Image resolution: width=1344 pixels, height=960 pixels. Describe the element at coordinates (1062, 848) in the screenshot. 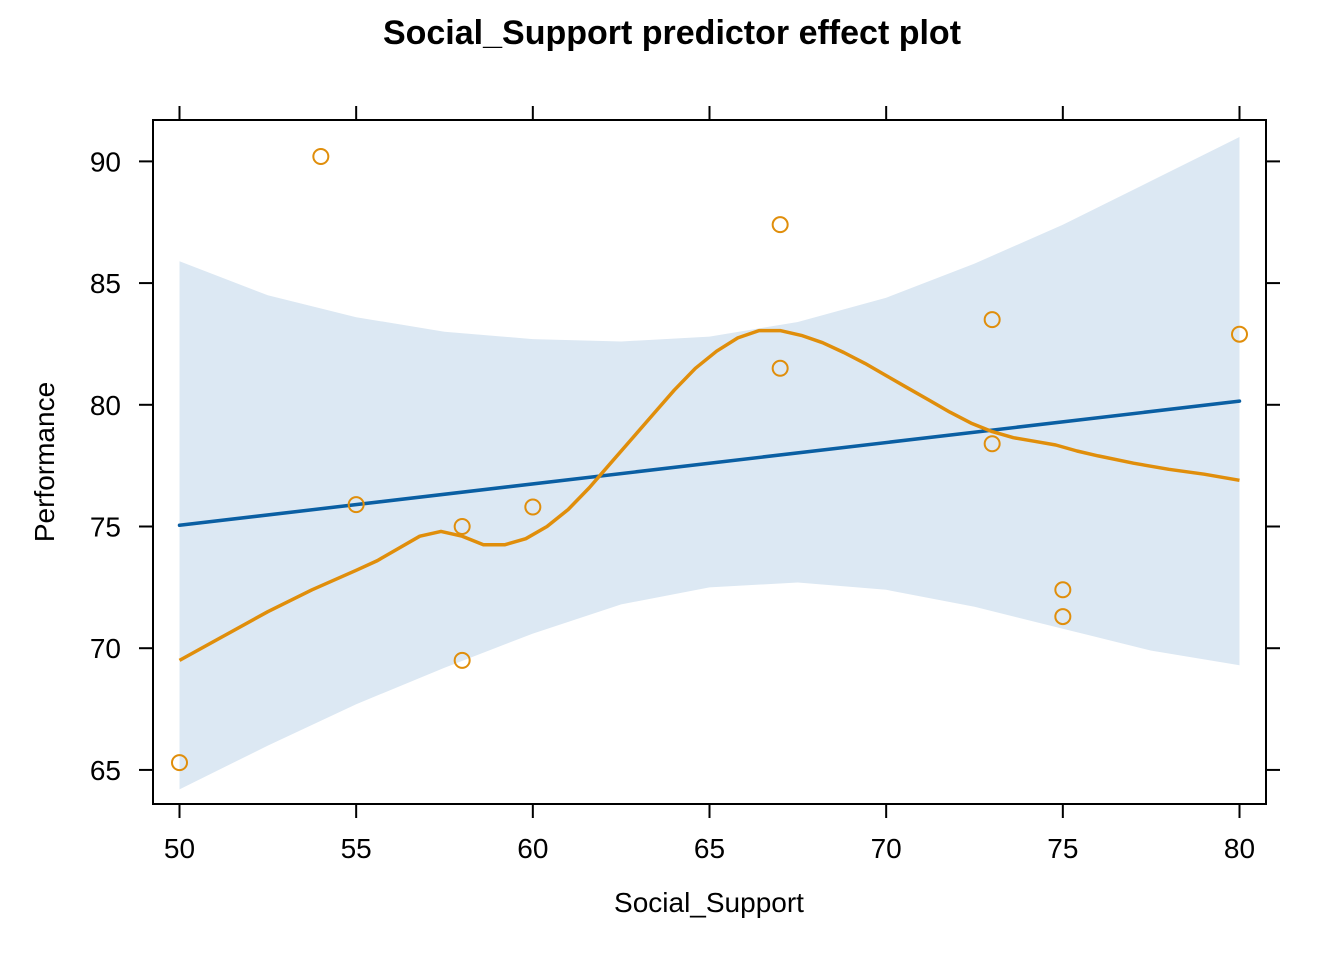

I see `x-tick-label: 75` at that location.